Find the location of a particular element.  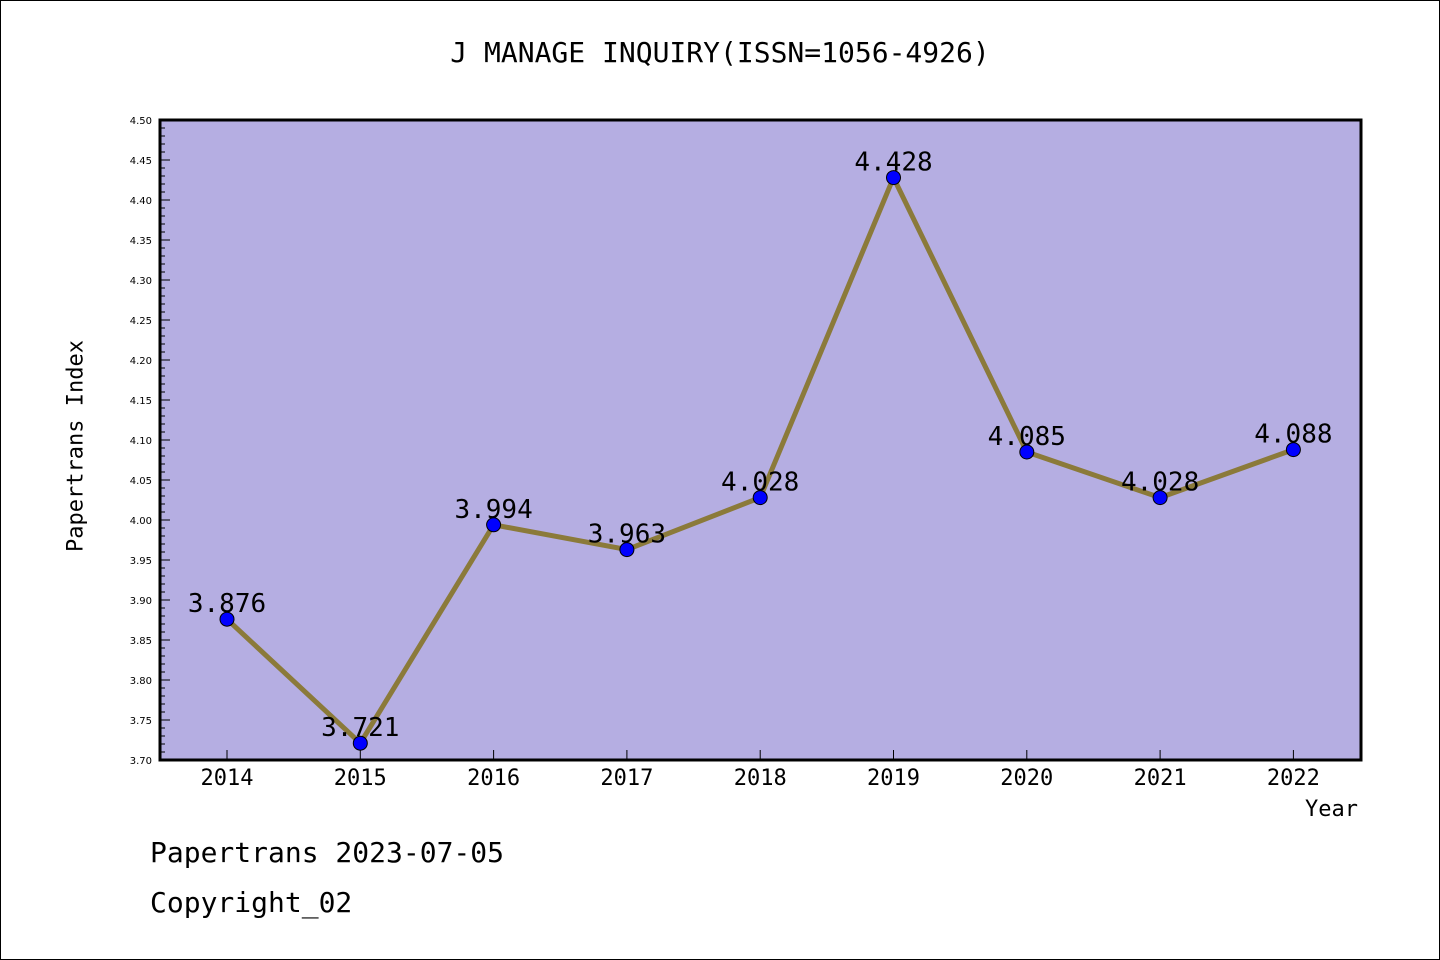

y-tick-label: 4.15 is located at coordinates (141, 401).